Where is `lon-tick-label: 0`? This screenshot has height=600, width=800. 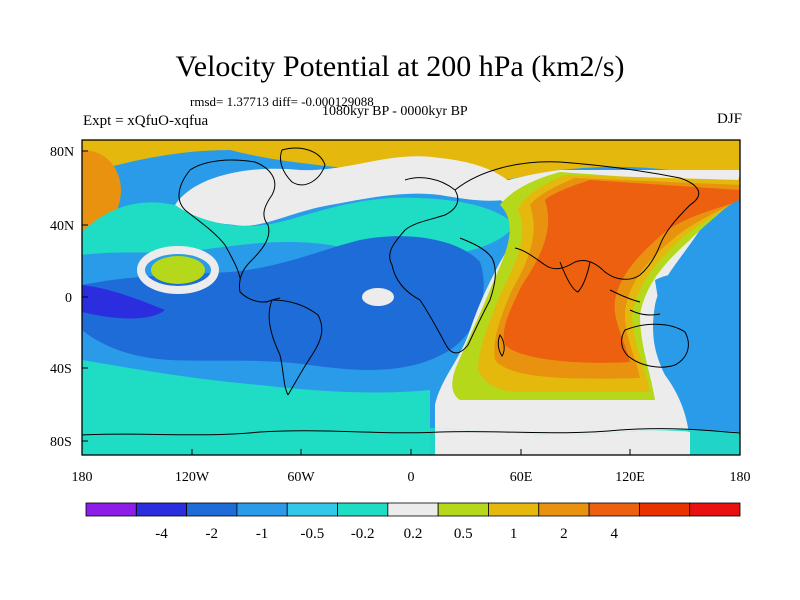
lon-tick-label: 0 is located at coordinates (411, 477).